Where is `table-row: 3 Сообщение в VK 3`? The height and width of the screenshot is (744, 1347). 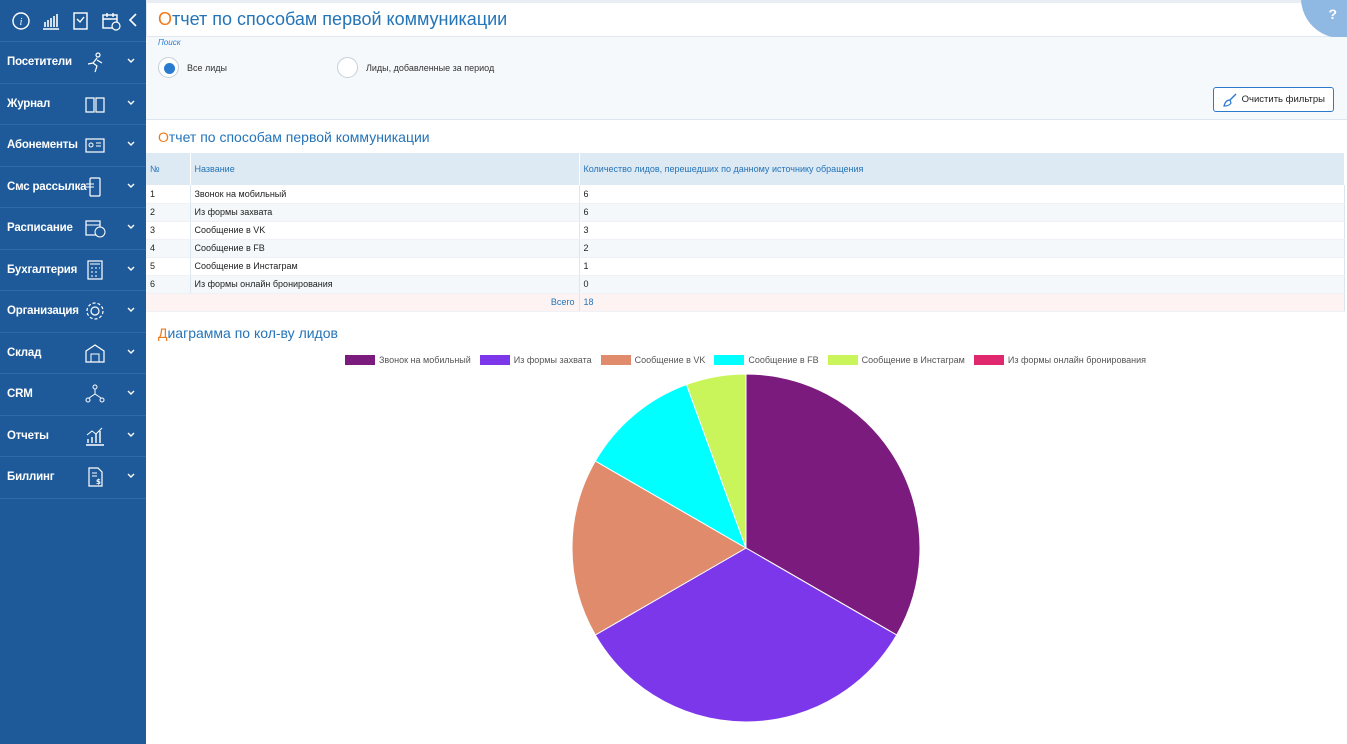
table-row: 3 Сообщение в VK 3 is located at coordinates (745, 230).